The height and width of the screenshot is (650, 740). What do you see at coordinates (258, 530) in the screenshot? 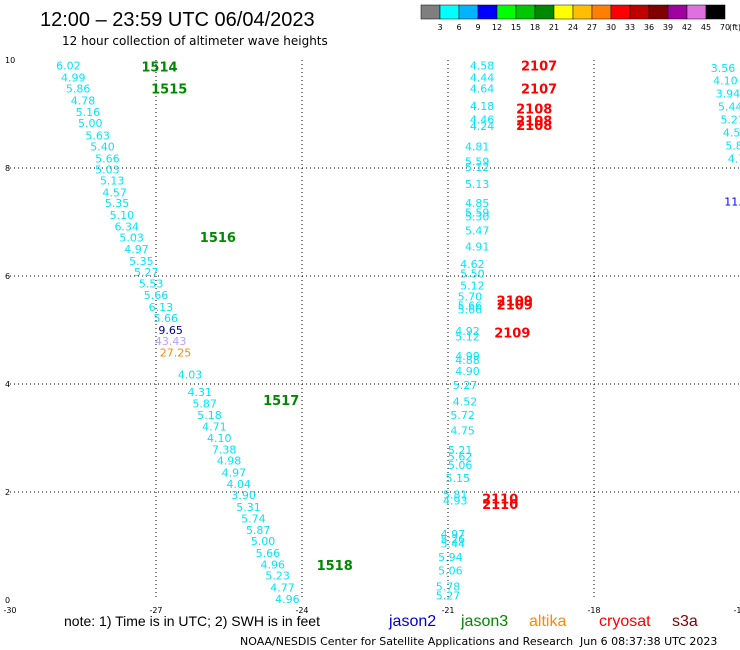
I see `swh-value-label: 5.87` at bounding box center [258, 530].